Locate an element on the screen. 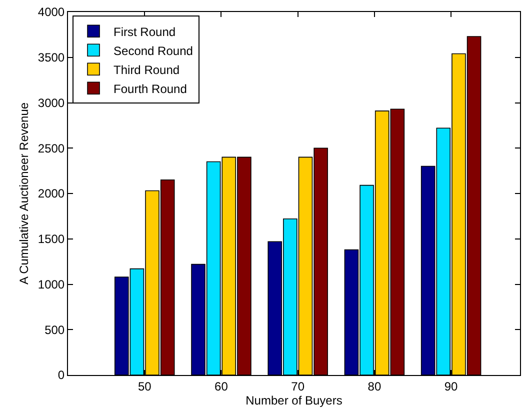 This screenshot has width=526, height=417. y-tick-label: 1500 is located at coordinates (51, 239).